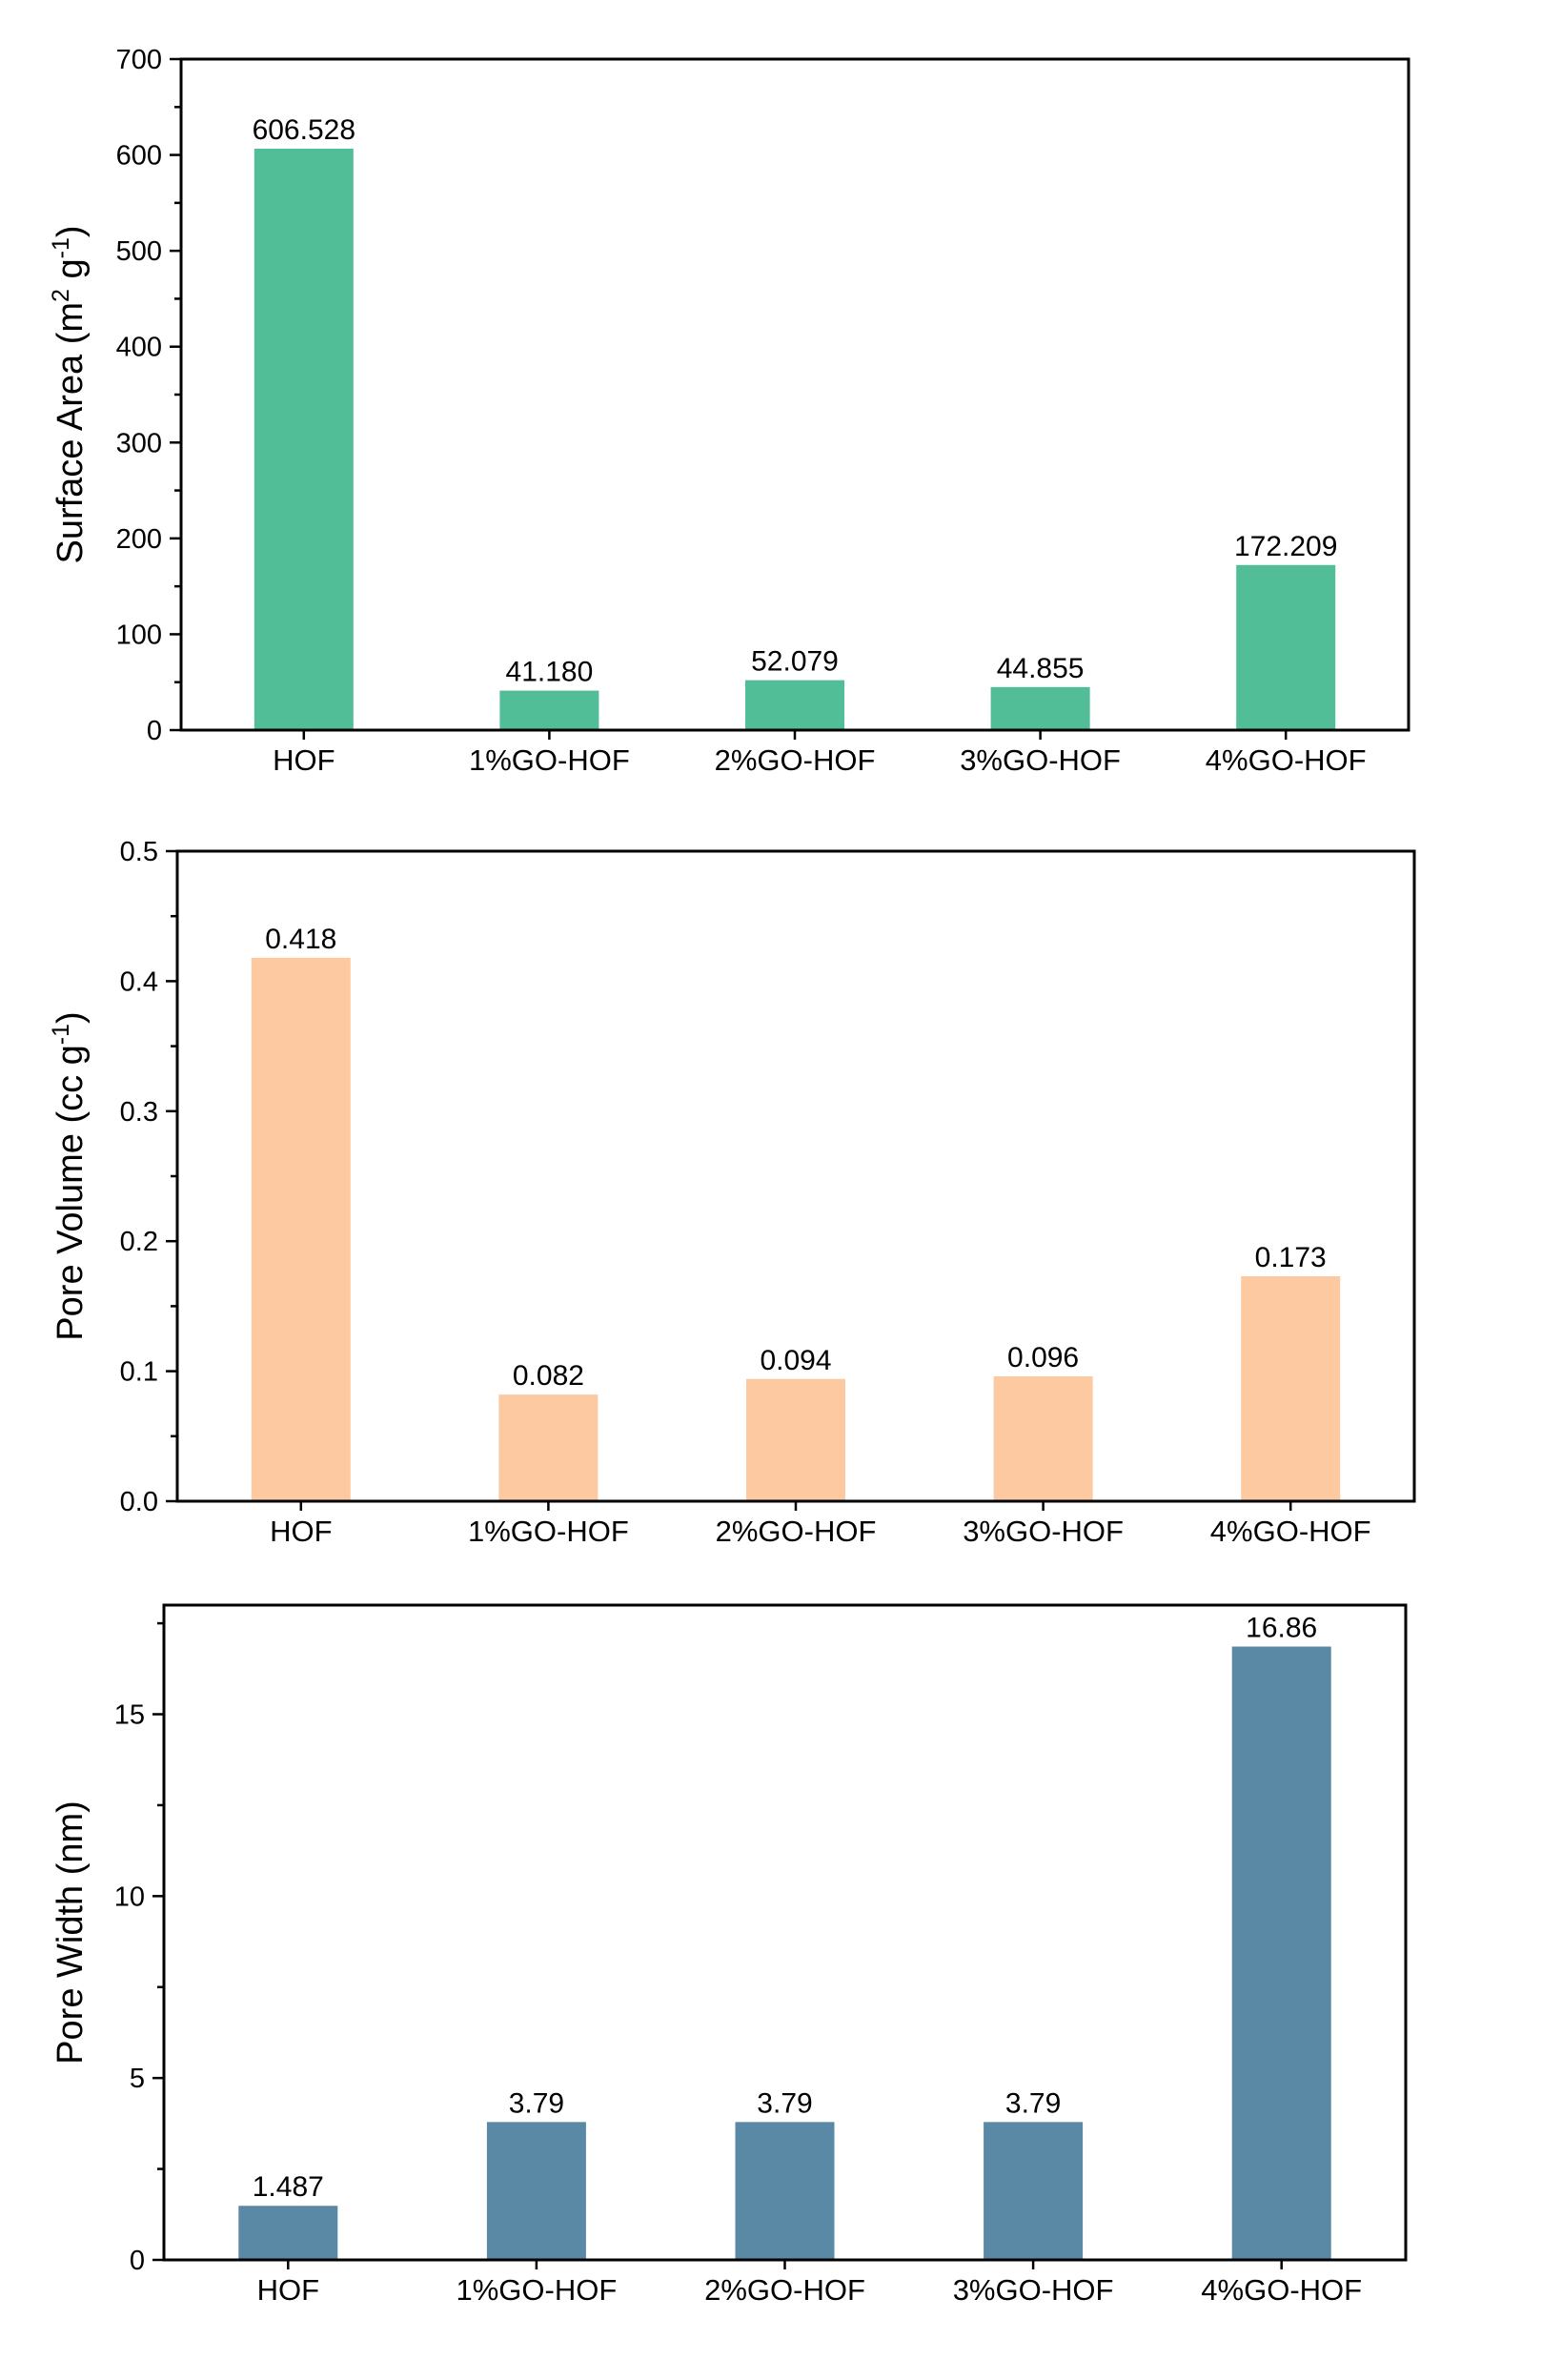 The height and width of the screenshot is (2380, 1542). Describe the element at coordinates (795, 1361) in the screenshot. I see `value-label: 0.094` at that location.